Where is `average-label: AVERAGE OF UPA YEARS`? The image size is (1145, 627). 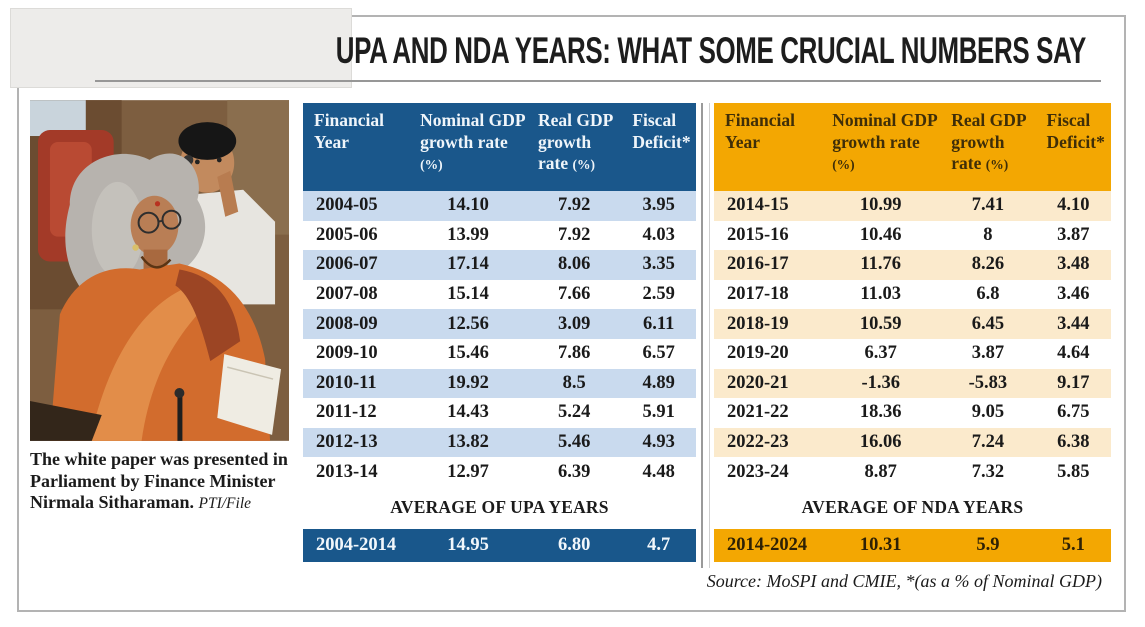 average-label: AVERAGE OF UPA YEARS is located at coordinates (499, 507).